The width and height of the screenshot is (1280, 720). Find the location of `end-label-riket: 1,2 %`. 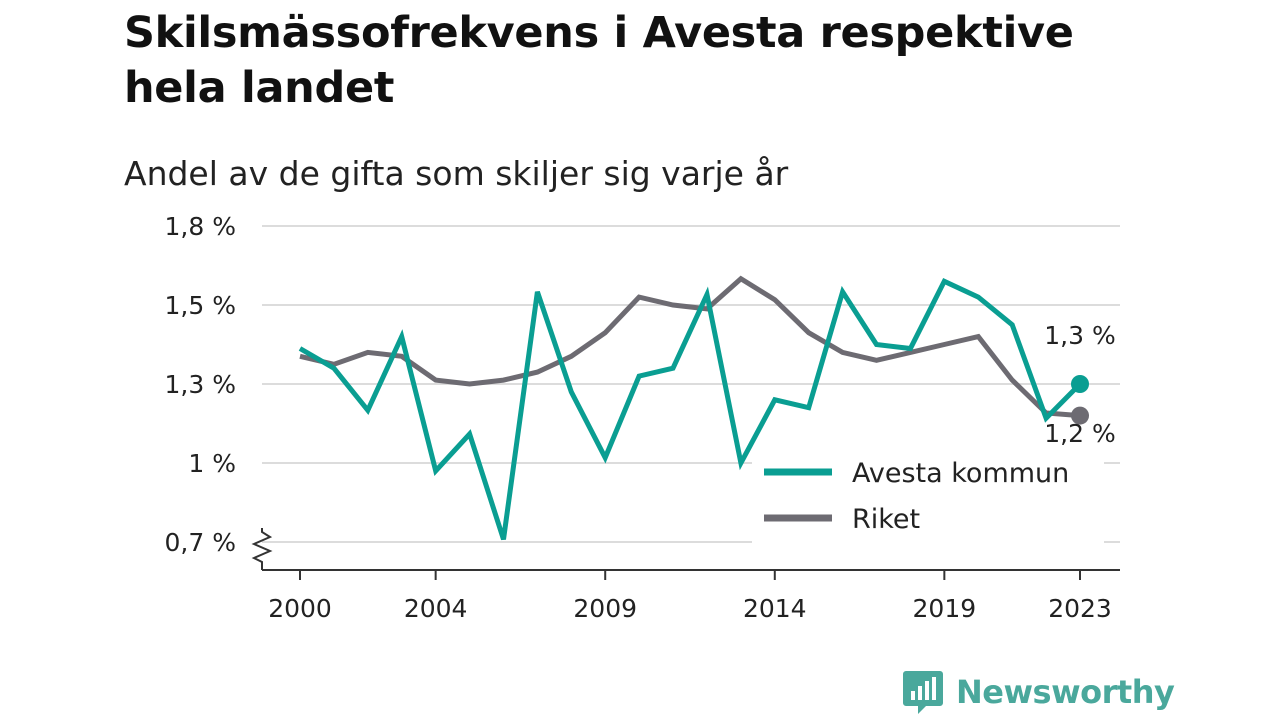

end-label-riket: 1,2 % is located at coordinates (1079, 433).